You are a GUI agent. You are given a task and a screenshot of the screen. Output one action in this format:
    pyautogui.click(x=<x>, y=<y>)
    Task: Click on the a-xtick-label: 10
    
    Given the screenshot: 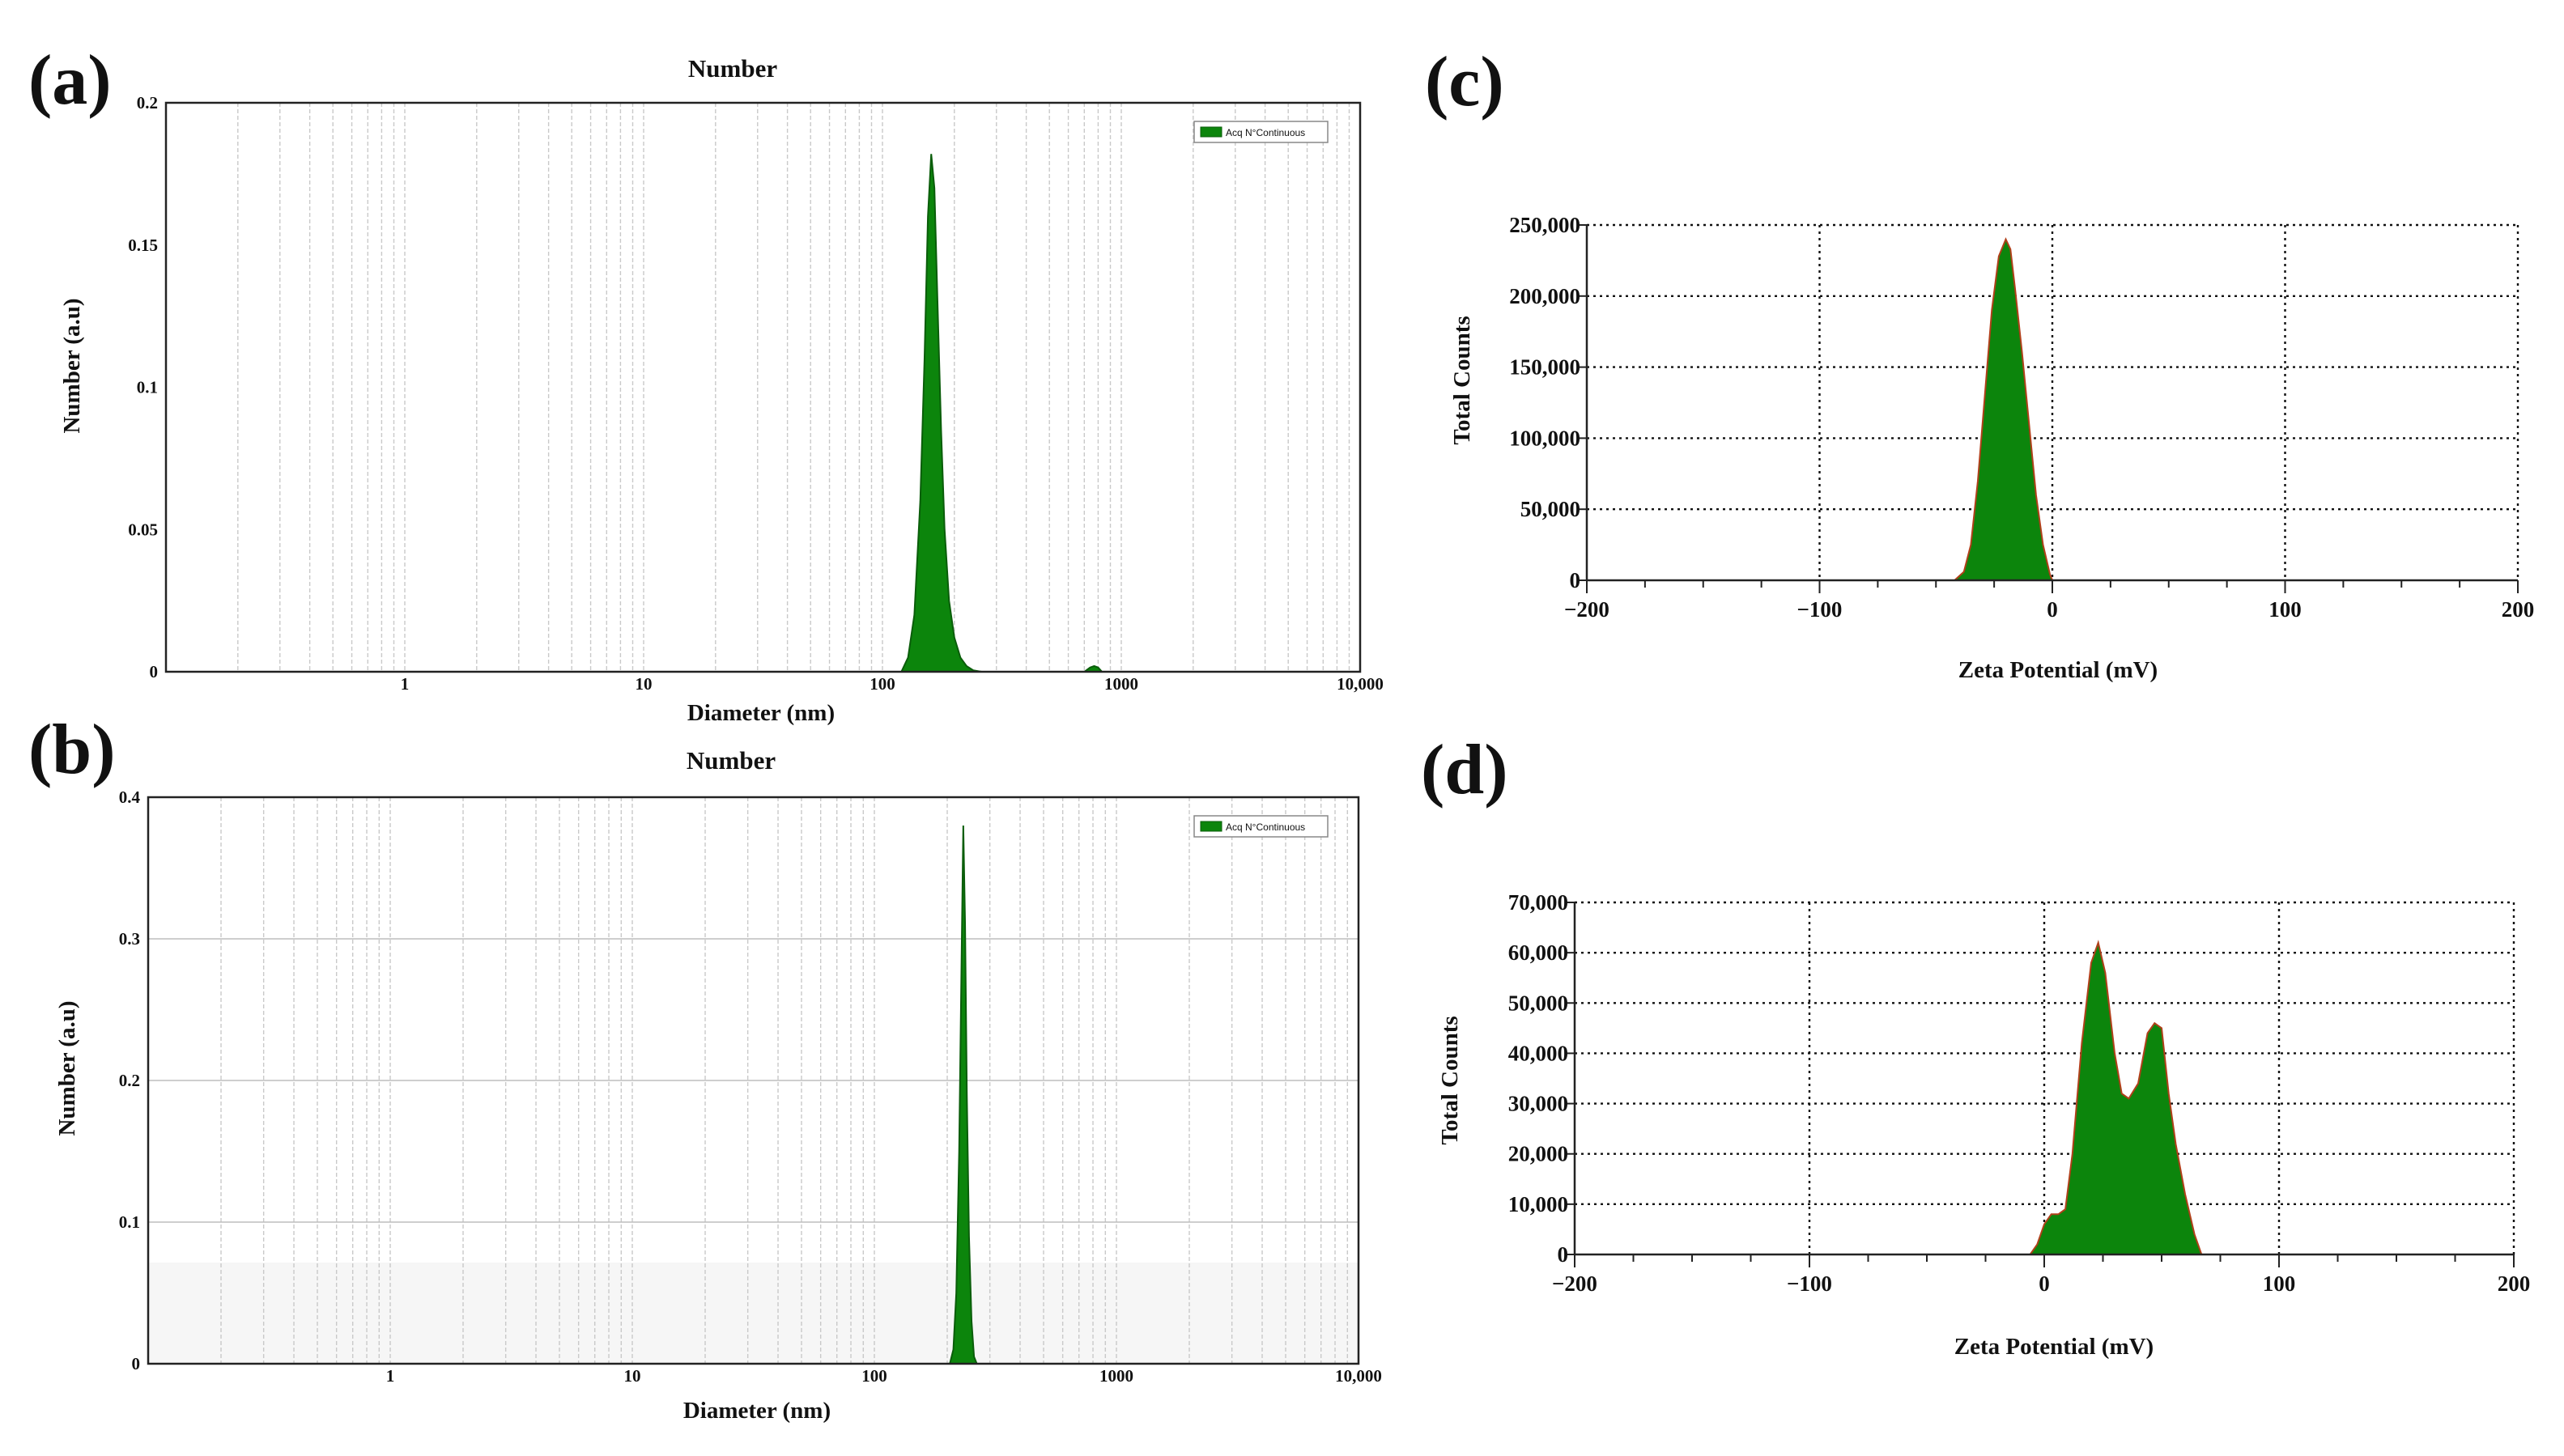 What is the action you would take?
    pyautogui.click(x=644, y=684)
    